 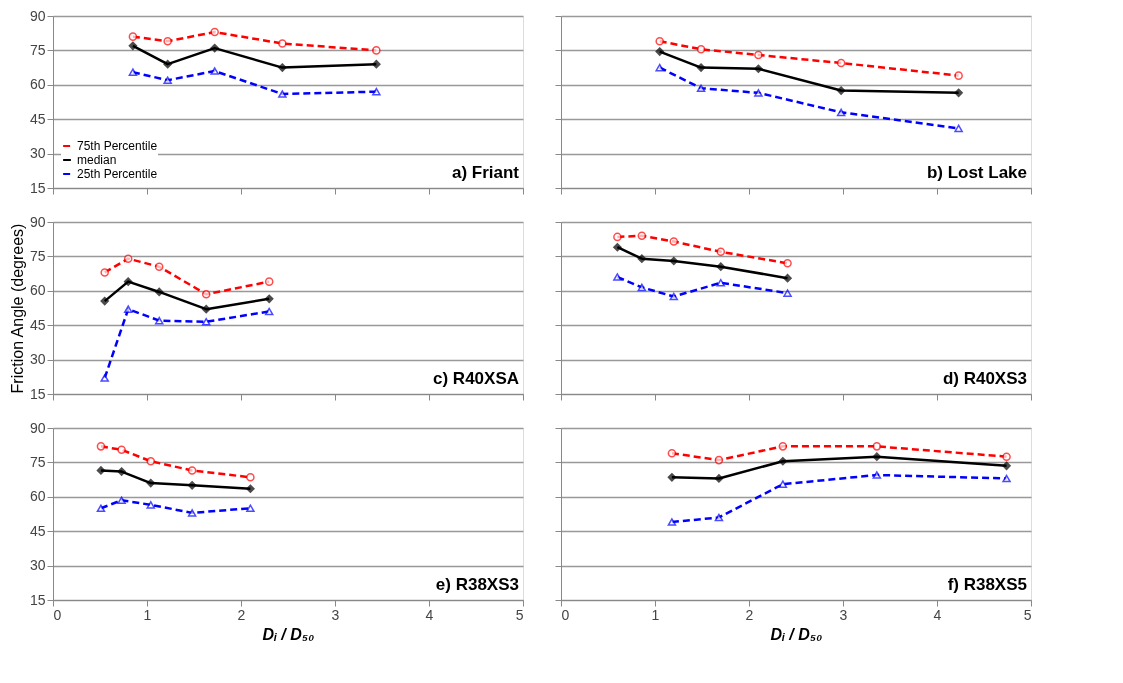 What do you see at coordinates (485, 172) in the screenshot?
I see `annotation: a) Friant` at bounding box center [485, 172].